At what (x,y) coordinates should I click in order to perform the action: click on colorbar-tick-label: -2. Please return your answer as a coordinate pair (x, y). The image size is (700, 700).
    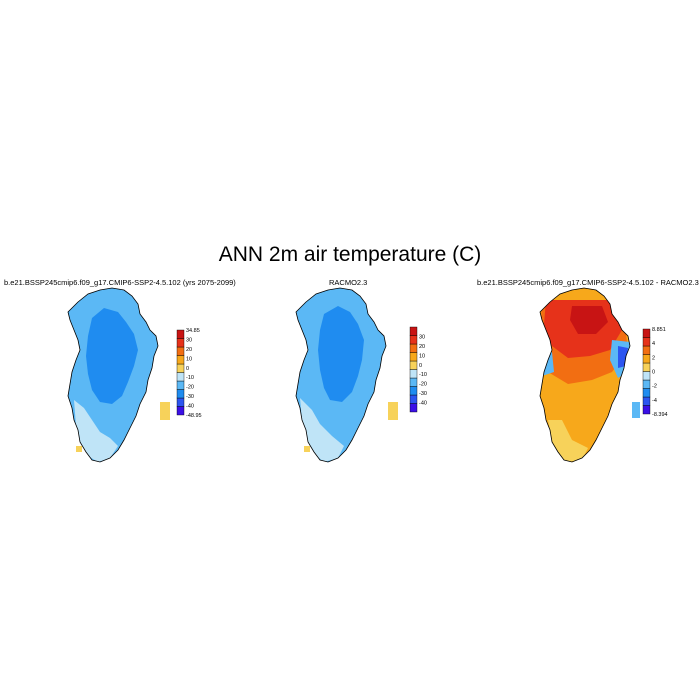
    Looking at the image, I should click on (654, 387).